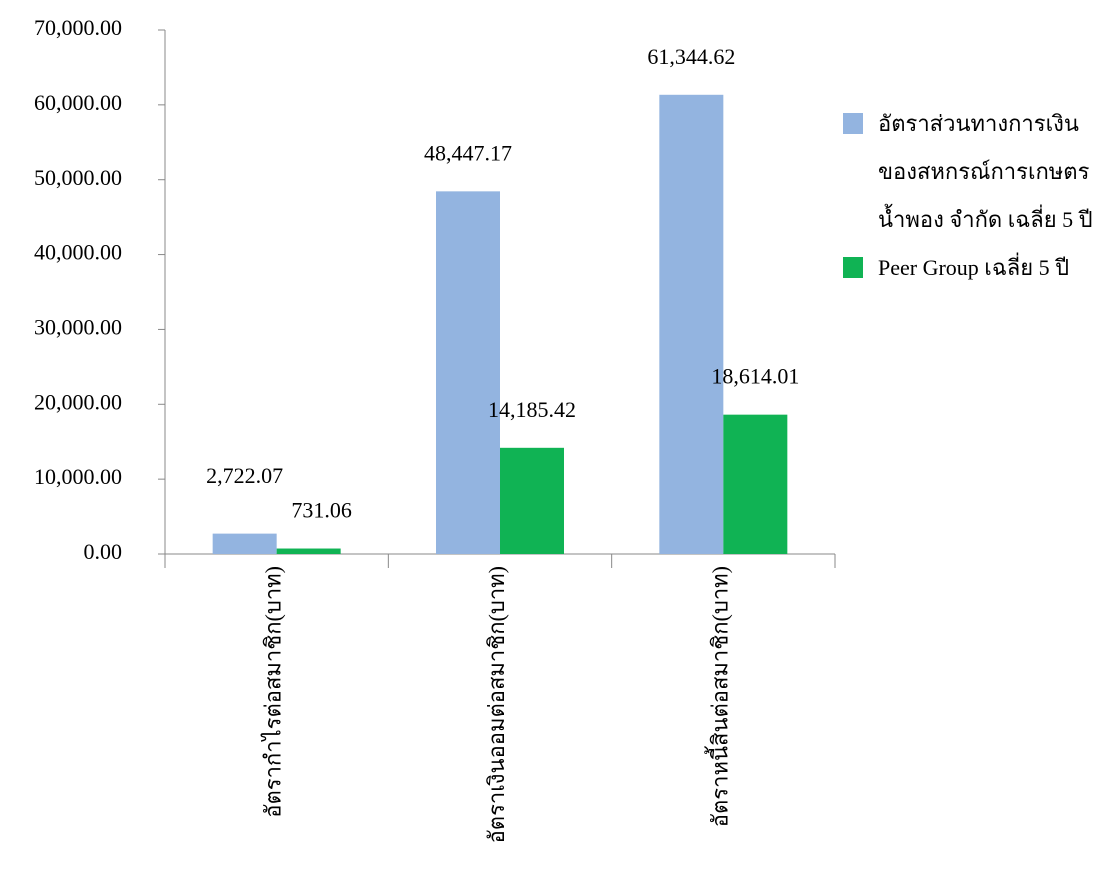 This screenshot has height=874, width=1108. What do you see at coordinates (78, 252) in the screenshot?
I see `y-tick-label: 40,000.00` at bounding box center [78, 252].